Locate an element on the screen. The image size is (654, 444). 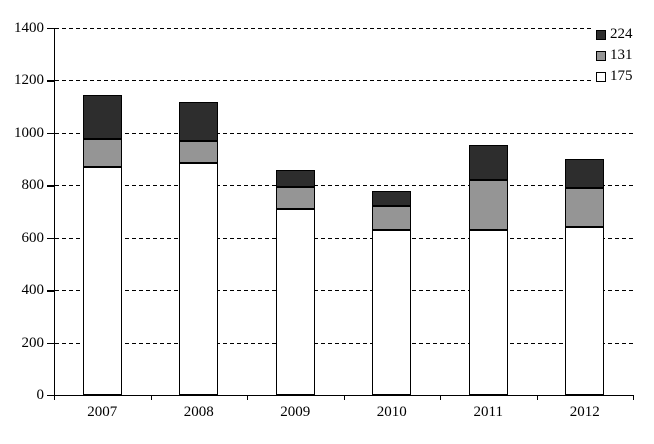
legend-item-224: 224 is located at coordinates (614, 34).